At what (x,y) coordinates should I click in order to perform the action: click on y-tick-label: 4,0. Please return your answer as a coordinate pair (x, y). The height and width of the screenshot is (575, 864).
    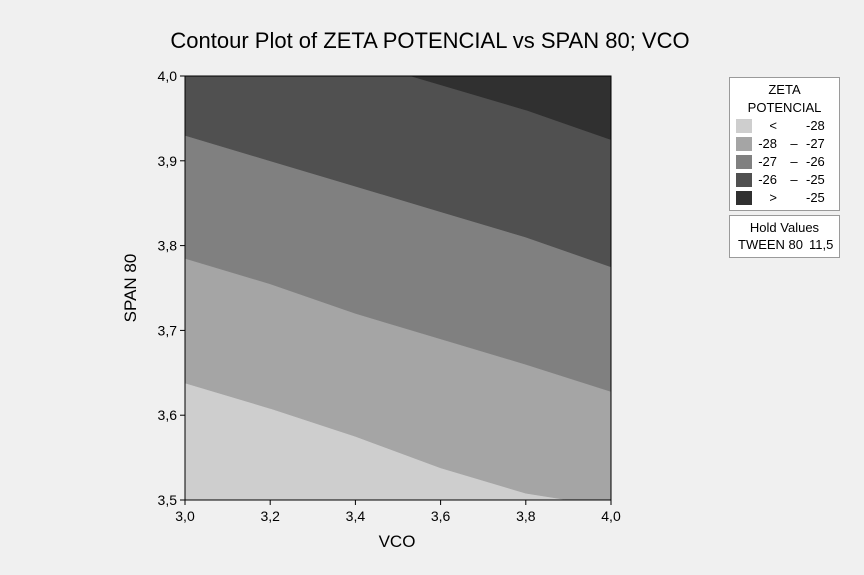
    Looking at the image, I should click on (168, 76).